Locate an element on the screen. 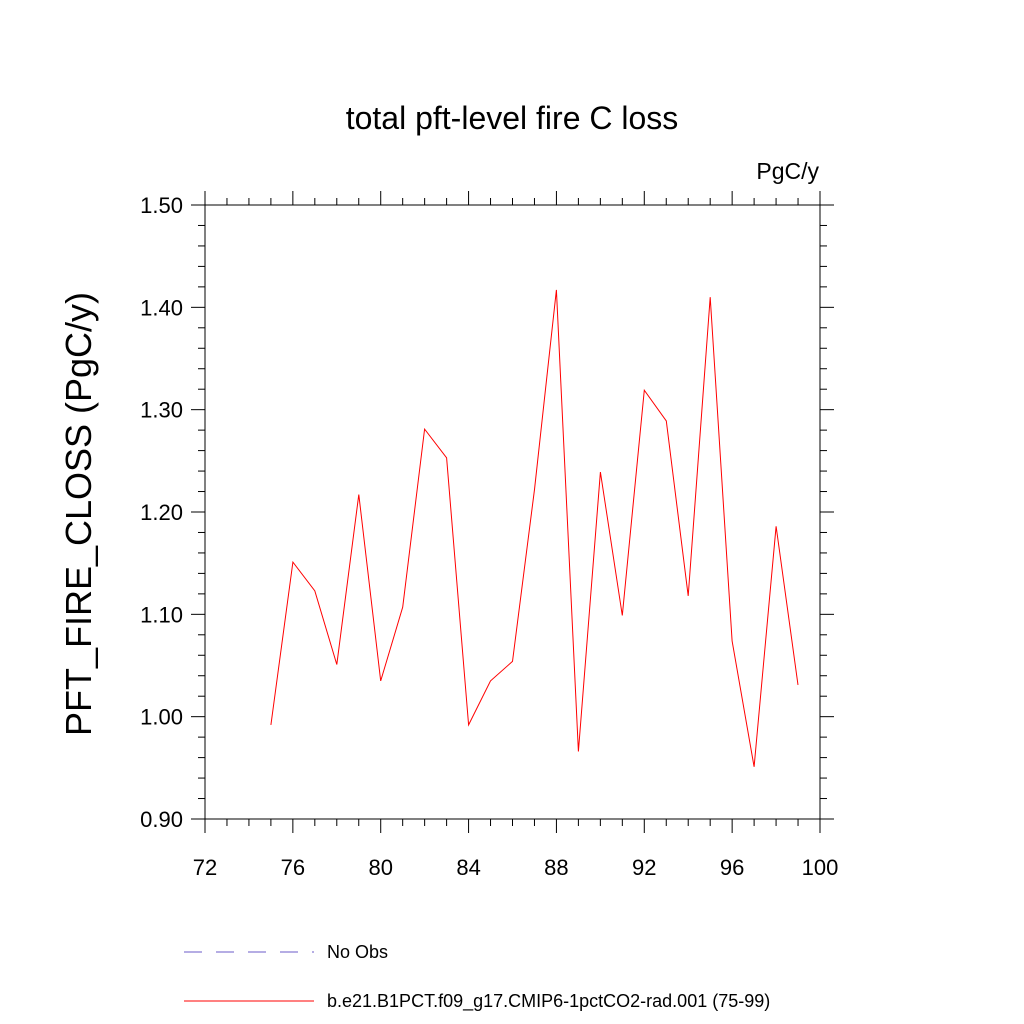 Image resolution: width=1024 pixels, height=1024 pixels. y-tick-label: 0.90 is located at coordinates (161, 819).